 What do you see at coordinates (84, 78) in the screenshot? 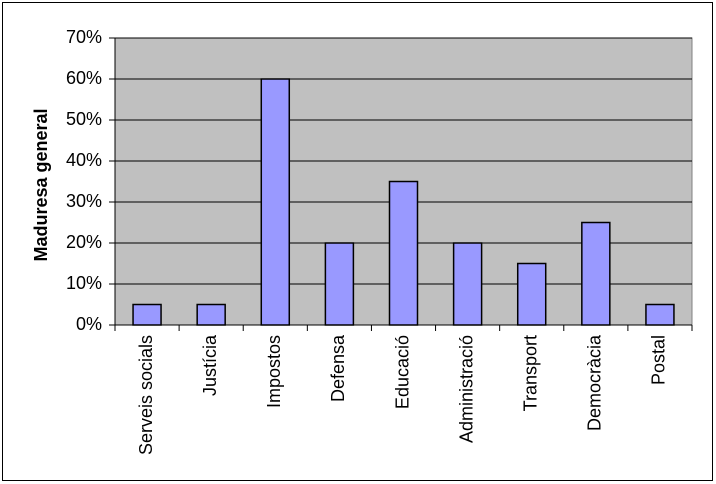
I see `y-tick-label: 60%` at bounding box center [84, 78].